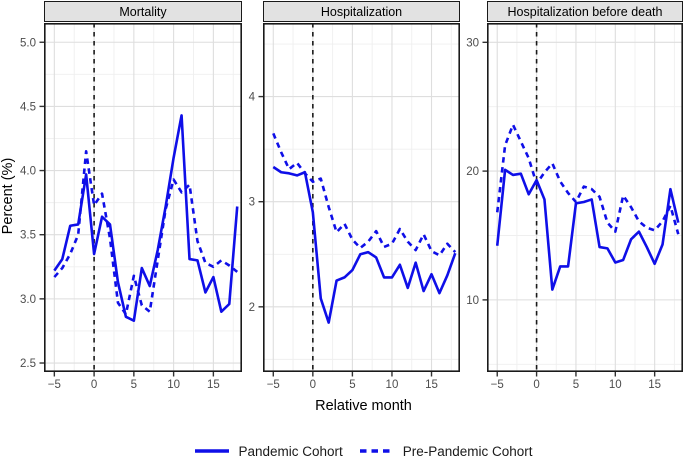 Image resolution: width=685 pixels, height=466 pixels. I want to click on legend: Pandemic Cohort Pre-Pandemic Cohort, so click(363, 451).